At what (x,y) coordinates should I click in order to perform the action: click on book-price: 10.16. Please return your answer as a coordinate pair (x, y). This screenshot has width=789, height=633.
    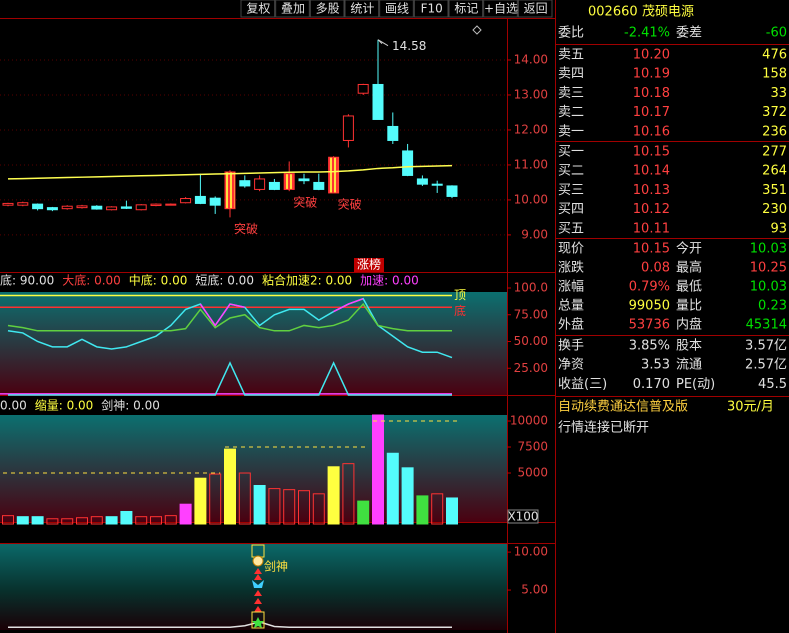
    Looking at the image, I should click on (651, 131).